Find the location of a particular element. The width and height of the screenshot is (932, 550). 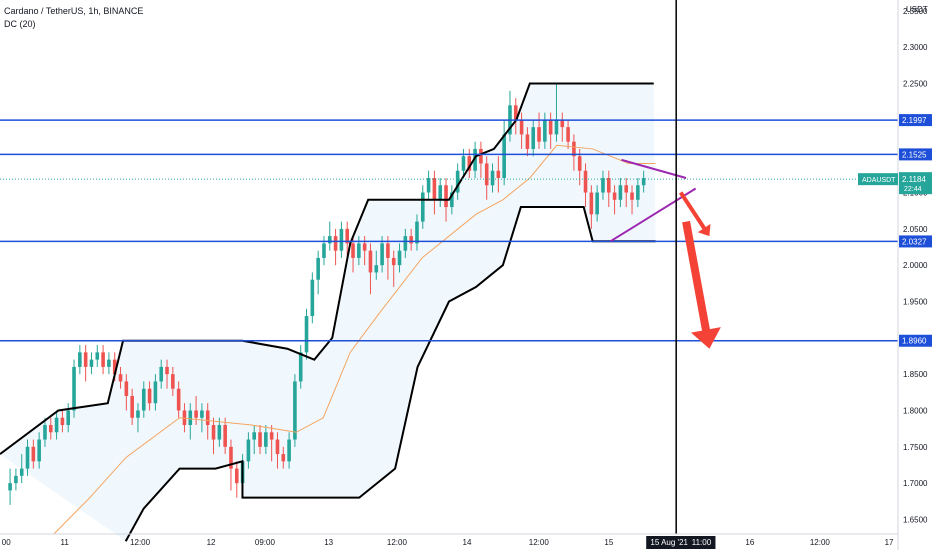

x-tick-label: 13 is located at coordinates (328, 542).